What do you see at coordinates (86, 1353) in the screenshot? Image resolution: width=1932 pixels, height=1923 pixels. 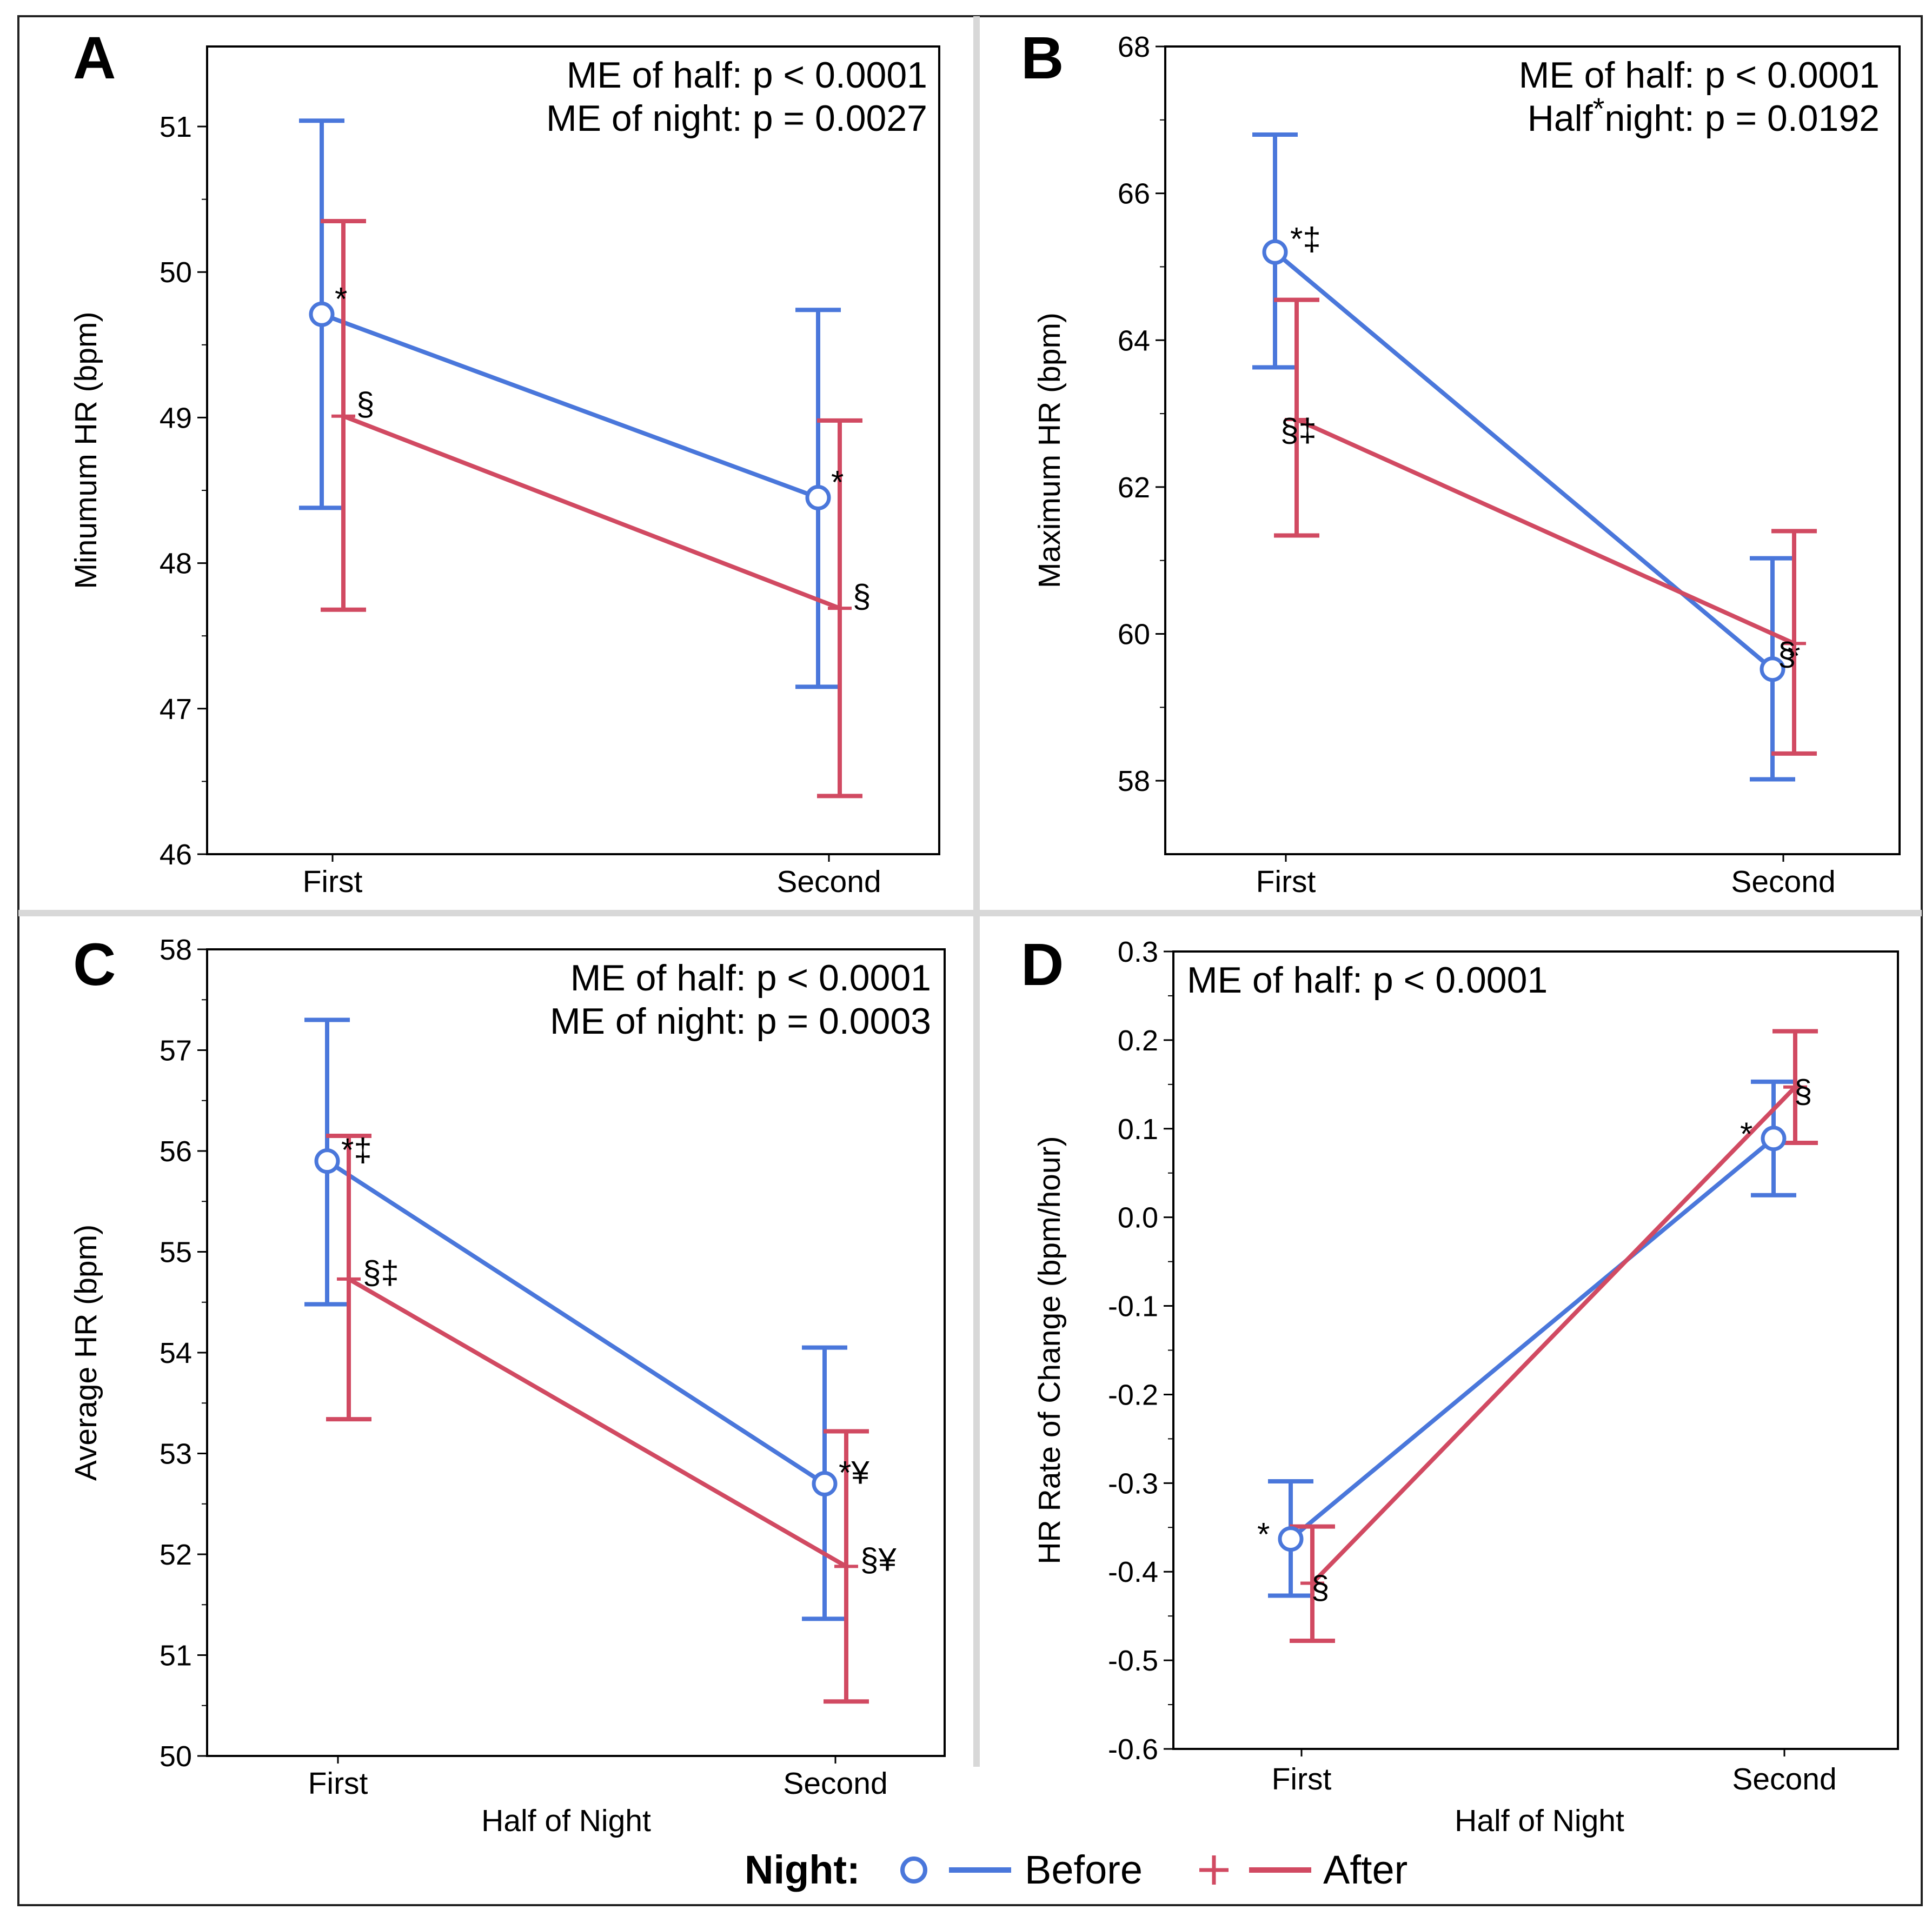 I see `y-axis-label: Average HR (bpm)` at bounding box center [86, 1353].